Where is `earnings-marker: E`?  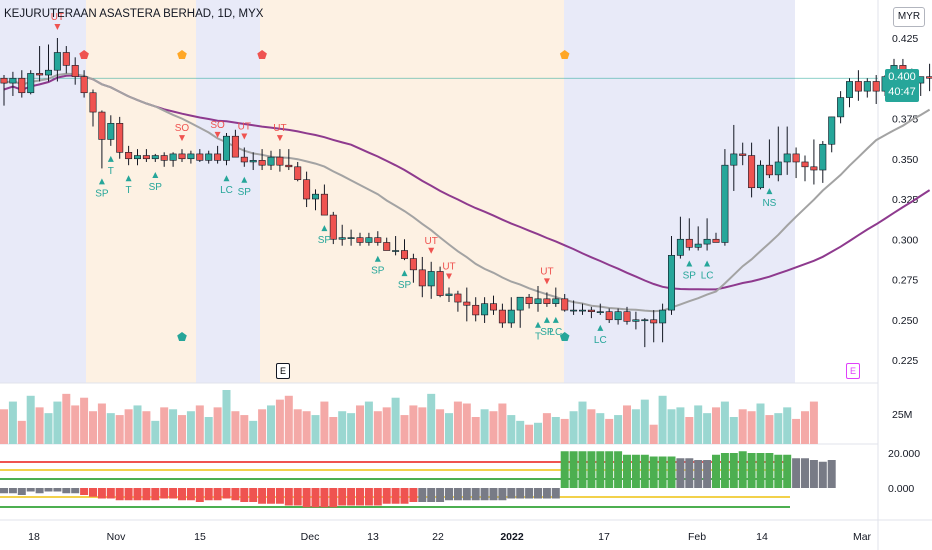 earnings-marker: E is located at coordinates (283, 371).